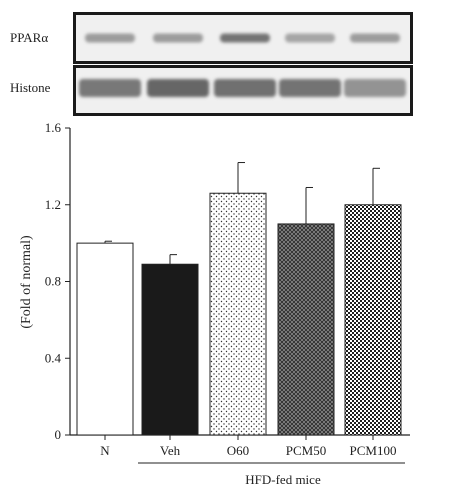 This screenshot has width=467, height=500. What do you see at coordinates (373, 320) in the screenshot?
I see `bar-pcm100` at bounding box center [373, 320].